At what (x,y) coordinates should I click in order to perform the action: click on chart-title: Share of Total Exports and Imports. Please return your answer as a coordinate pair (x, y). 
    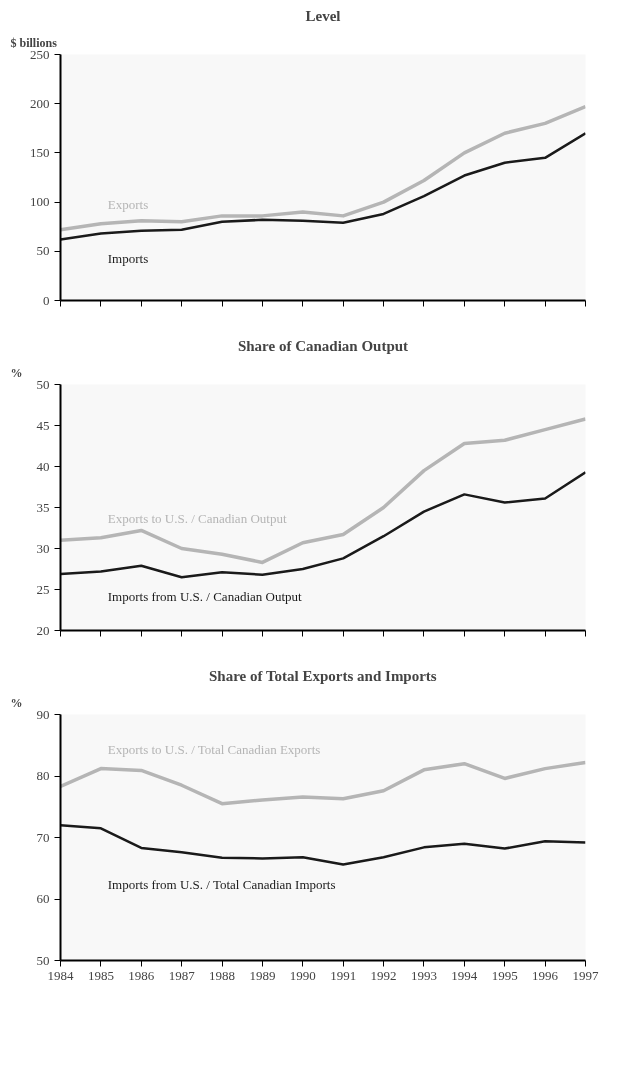
    Looking at the image, I should click on (323, 675).